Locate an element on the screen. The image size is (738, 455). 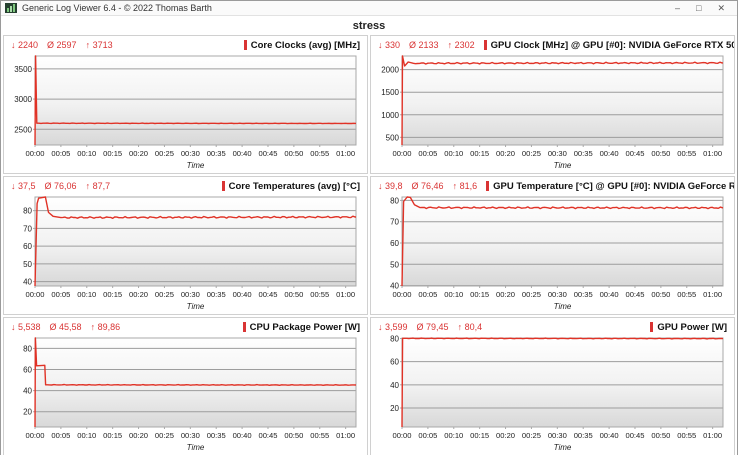
close-button: ✕ is located at coordinates (721, 7).